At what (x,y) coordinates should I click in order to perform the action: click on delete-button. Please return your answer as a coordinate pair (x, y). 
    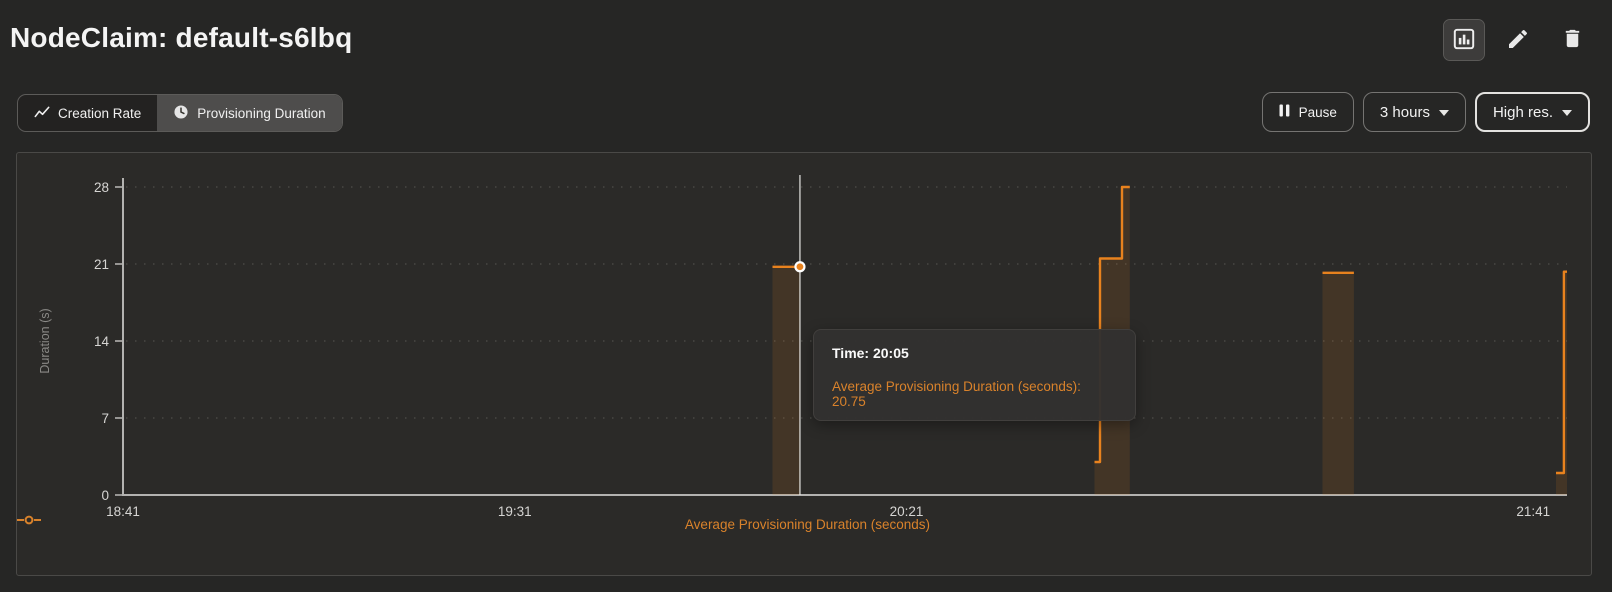
    Looking at the image, I should click on (1572, 40).